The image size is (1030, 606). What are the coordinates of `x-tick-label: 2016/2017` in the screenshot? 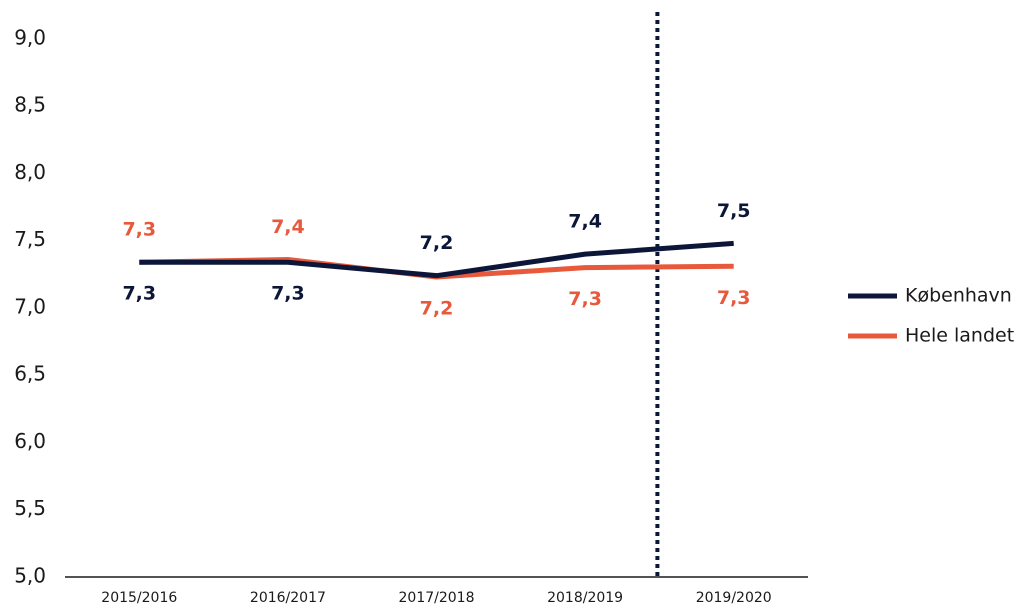 It's located at (288, 598).